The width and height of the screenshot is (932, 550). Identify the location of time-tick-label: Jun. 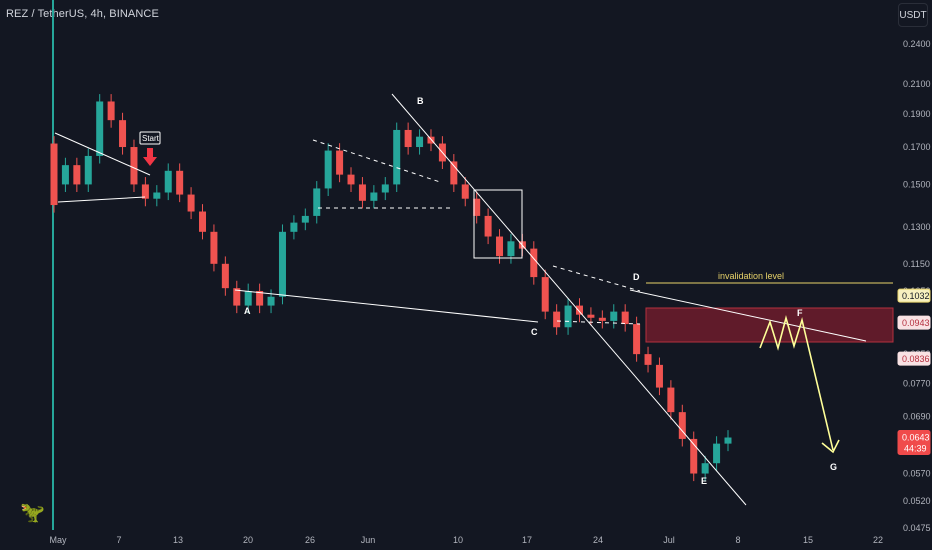
(368, 540).